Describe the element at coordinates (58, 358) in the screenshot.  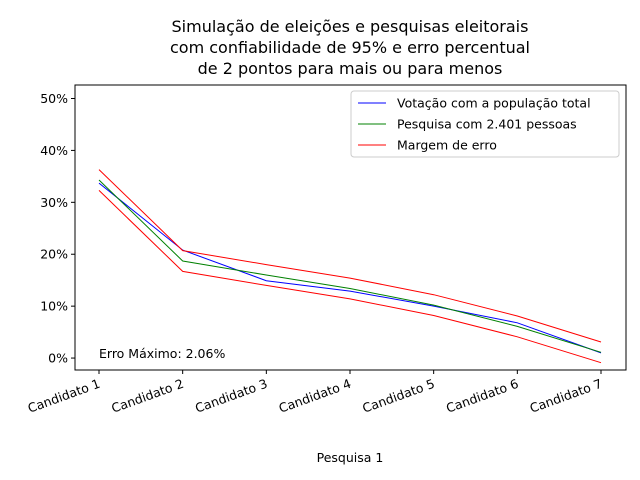
I see `y-tick-label: 0%` at that location.